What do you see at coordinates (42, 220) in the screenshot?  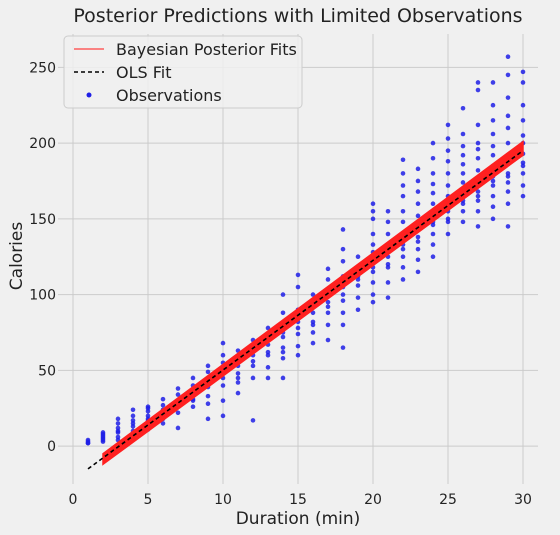 I see `y-tick-label: 150` at bounding box center [42, 220].